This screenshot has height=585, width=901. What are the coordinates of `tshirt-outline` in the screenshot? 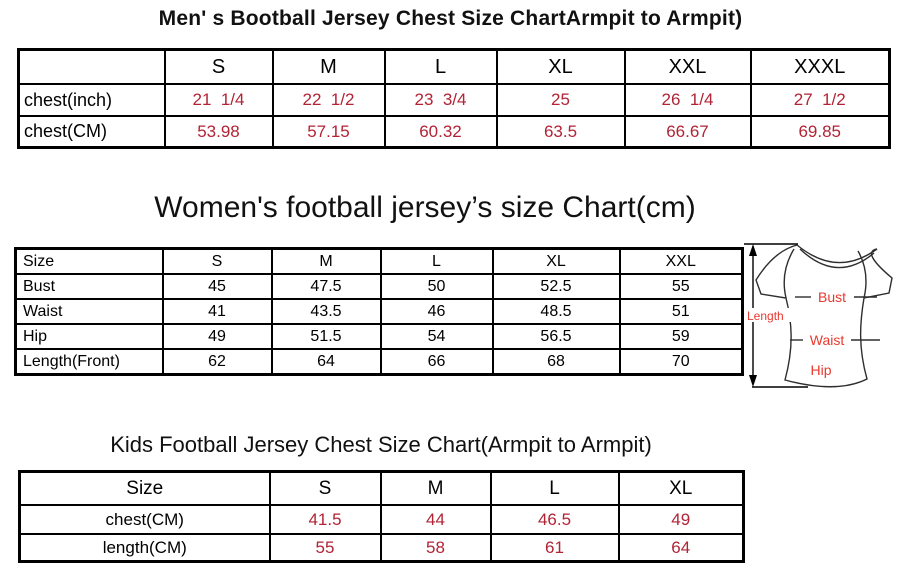 It's located at (824, 316).